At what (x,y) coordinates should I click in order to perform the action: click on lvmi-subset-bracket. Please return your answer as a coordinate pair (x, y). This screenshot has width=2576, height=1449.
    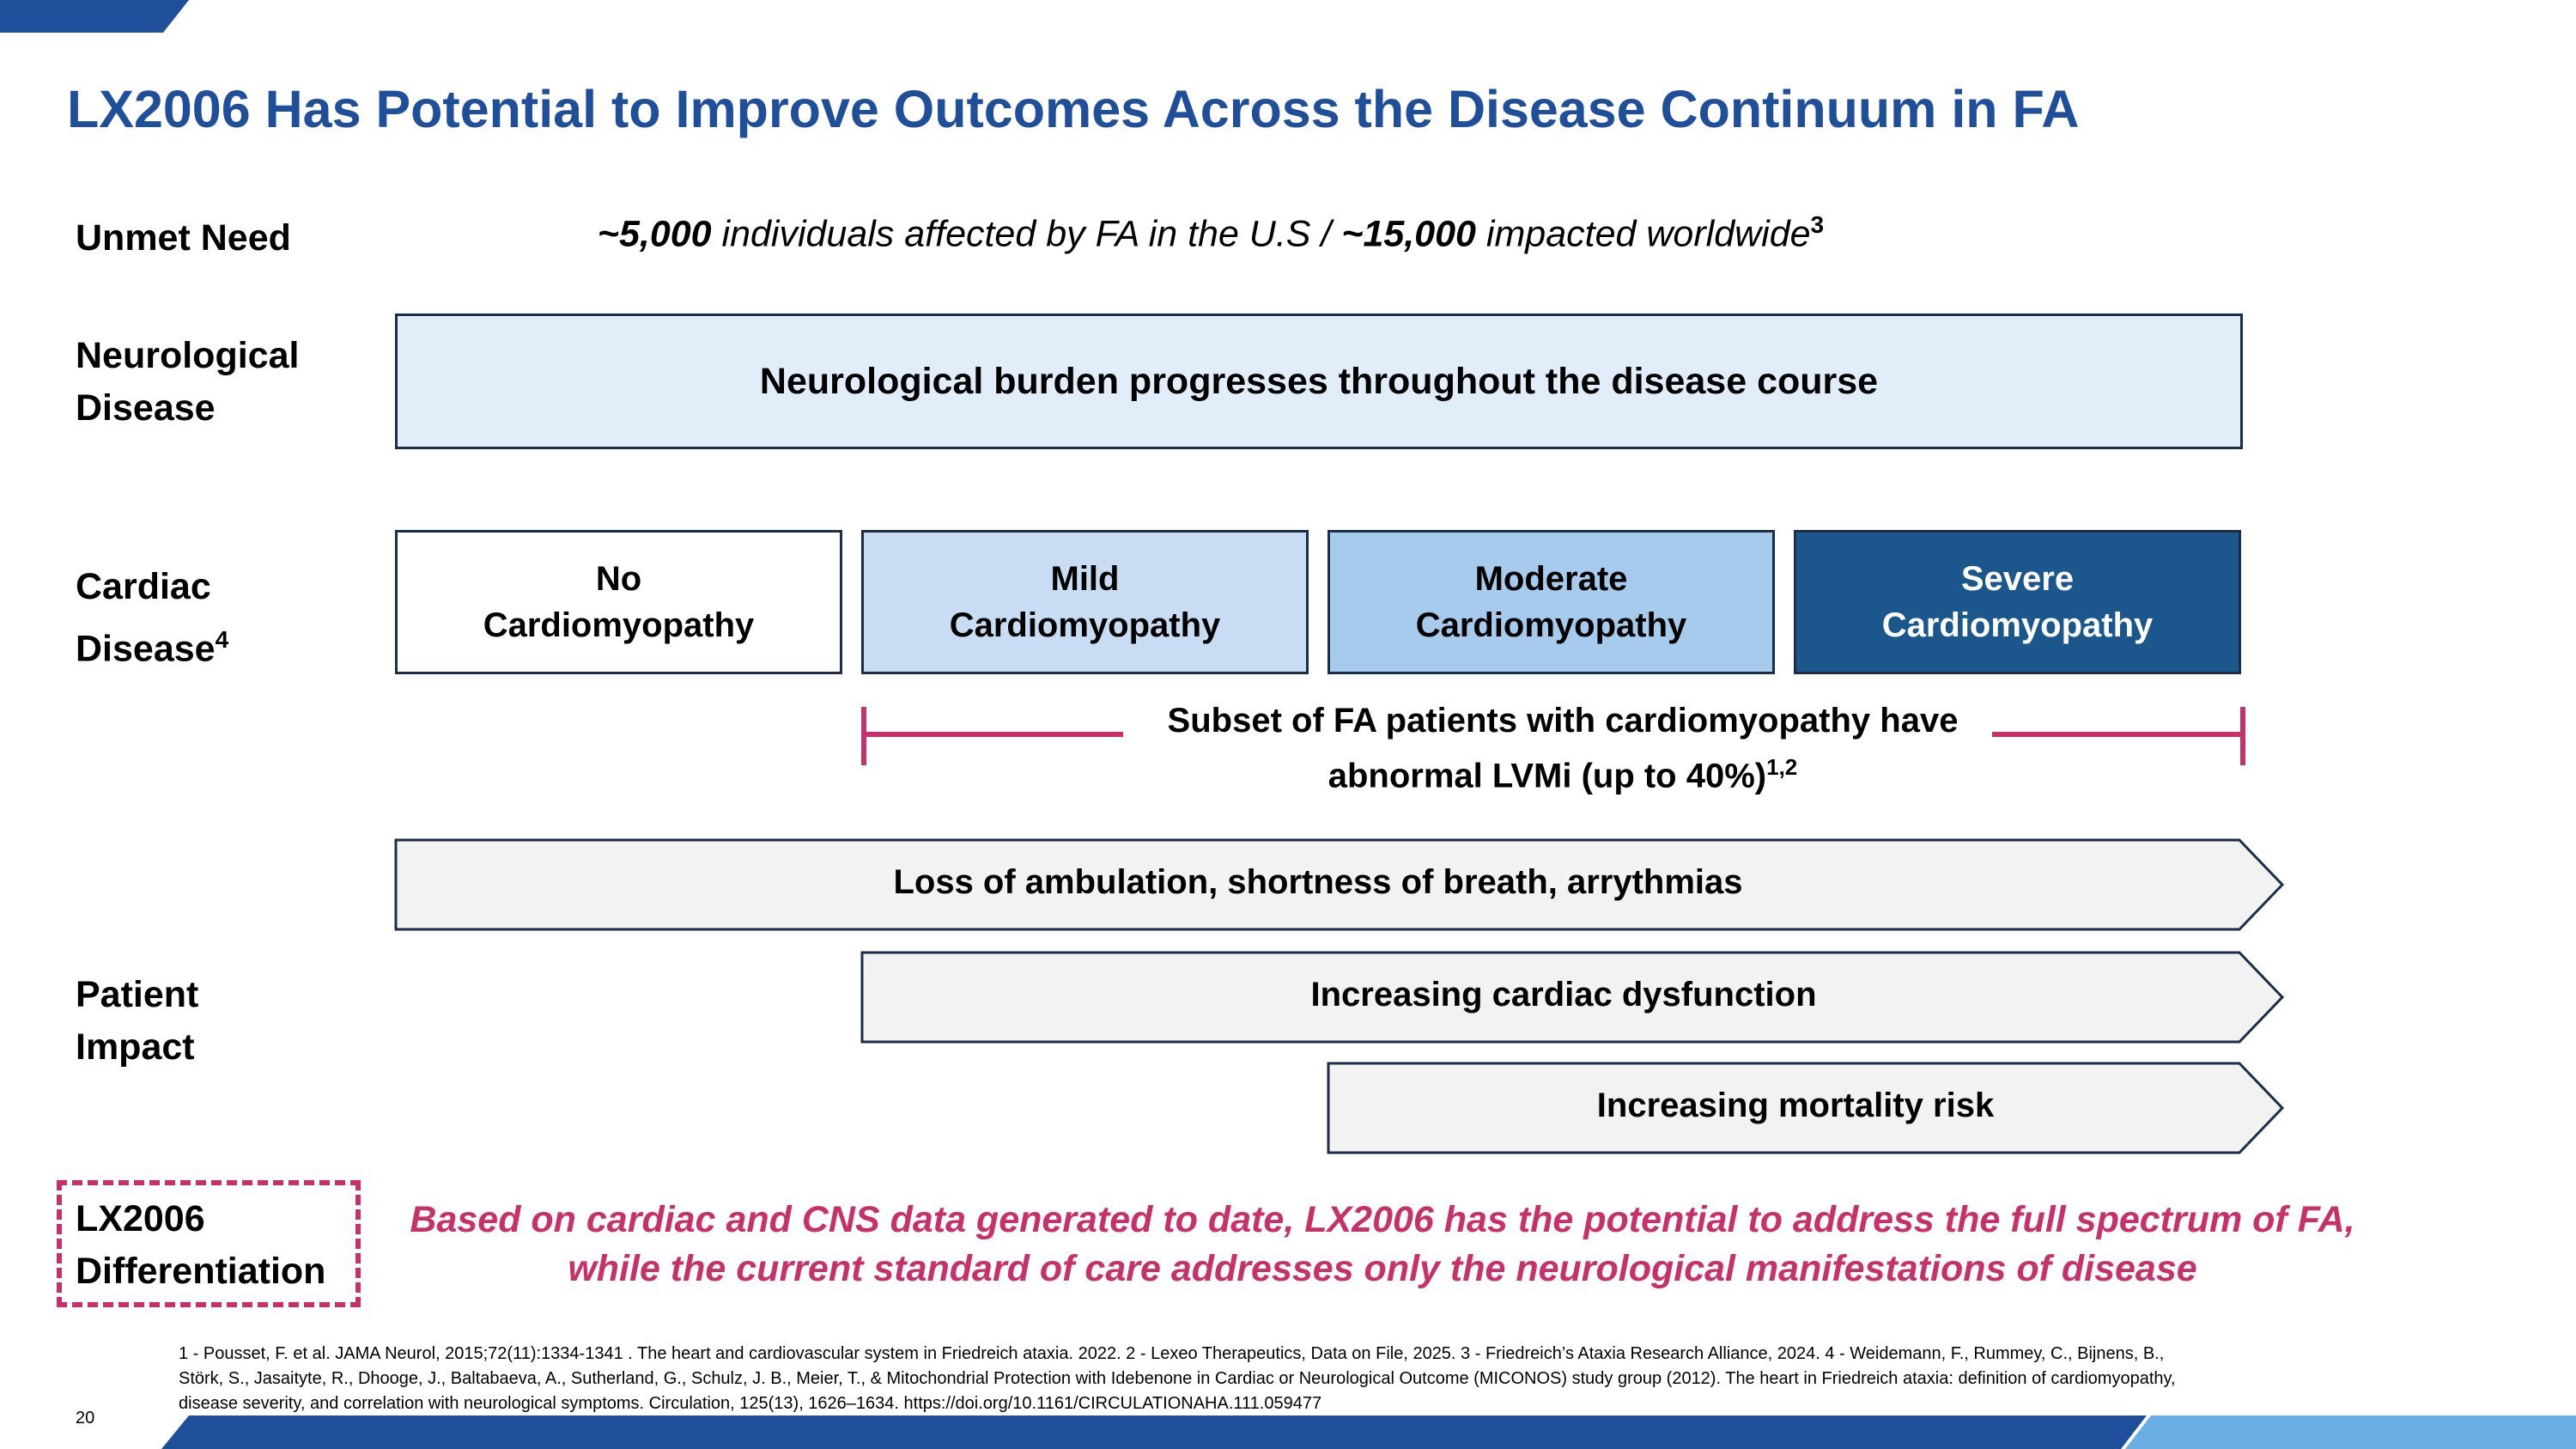
    Looking at the image, I should click on (1553, 736).